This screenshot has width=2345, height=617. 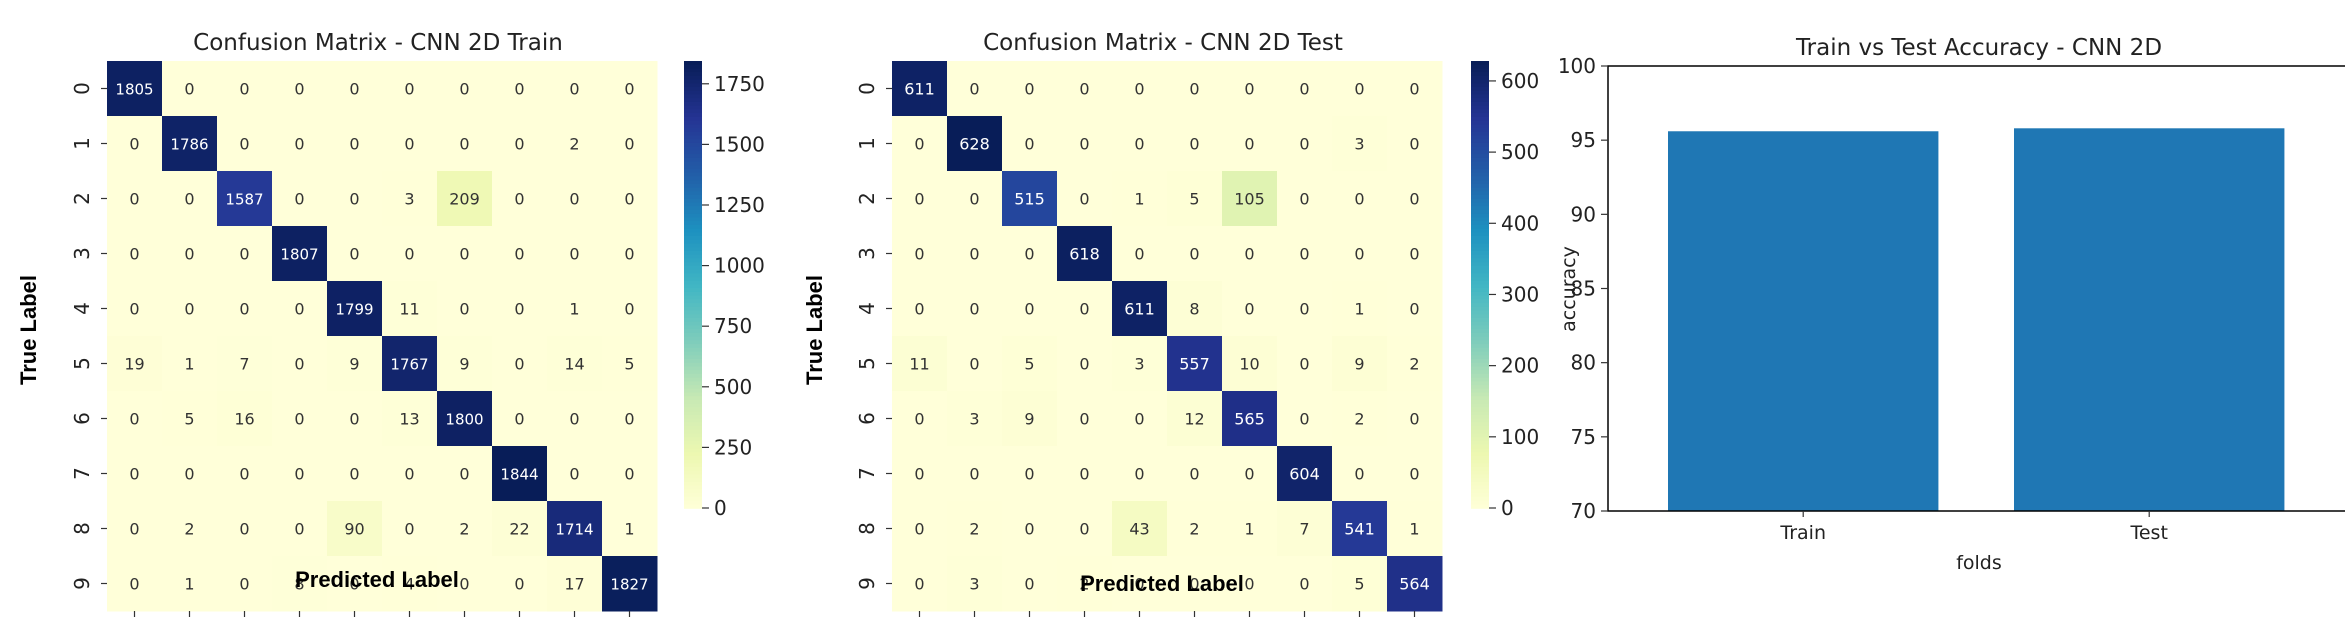 I want to click on cell-value-label: 1587, so click(x=244, y=200).